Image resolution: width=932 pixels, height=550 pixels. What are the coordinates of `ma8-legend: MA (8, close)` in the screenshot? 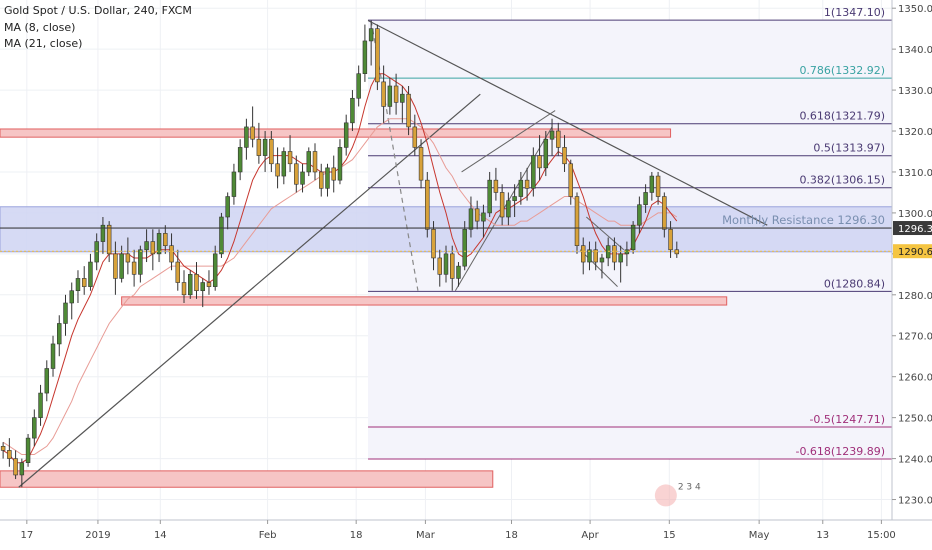 It's located at (40, 27).